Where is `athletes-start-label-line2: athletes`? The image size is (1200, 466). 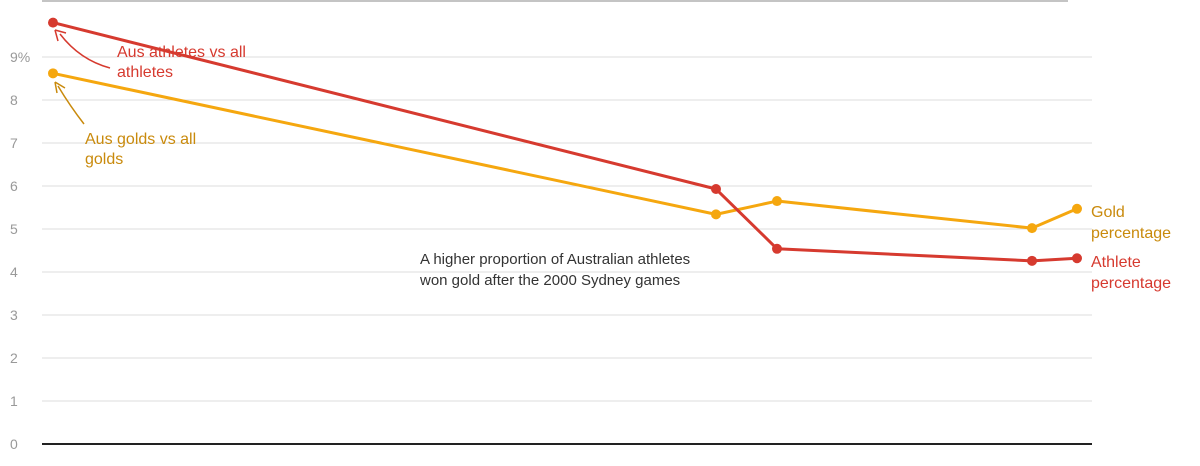 athletes-start-label-line2: athletes is located at coordinates (145, 72).